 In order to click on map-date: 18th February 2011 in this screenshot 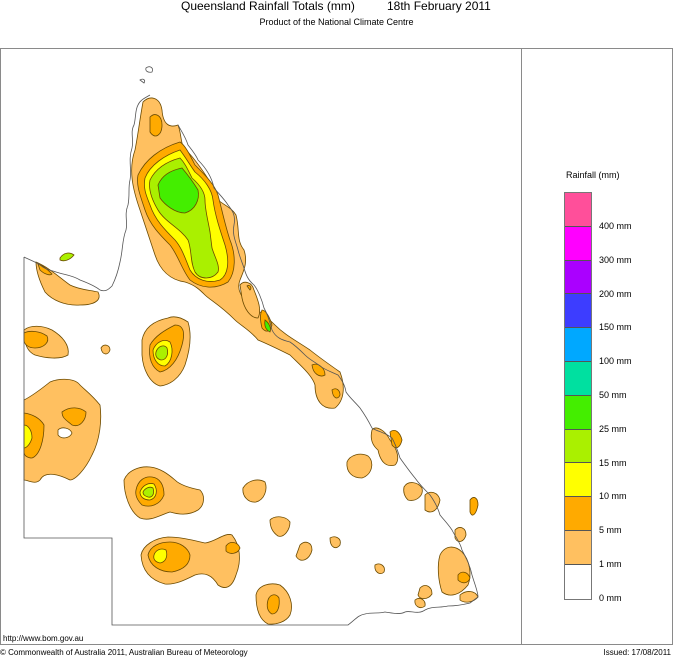, I will do `click(439, 6)`.